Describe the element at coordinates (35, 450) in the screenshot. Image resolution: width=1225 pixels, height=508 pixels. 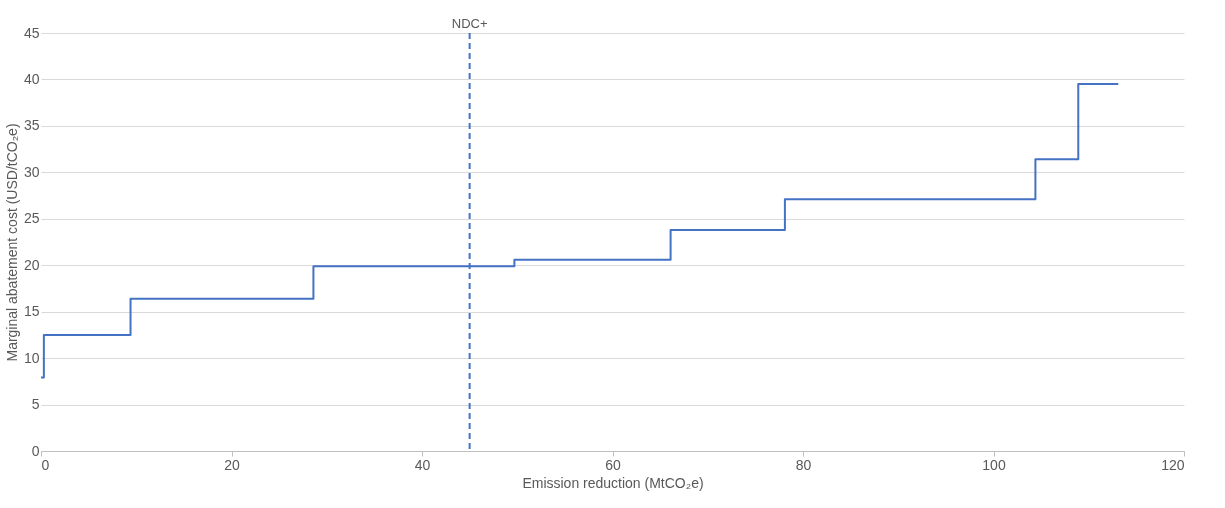
I see `y-tick-label: 0` at that location.